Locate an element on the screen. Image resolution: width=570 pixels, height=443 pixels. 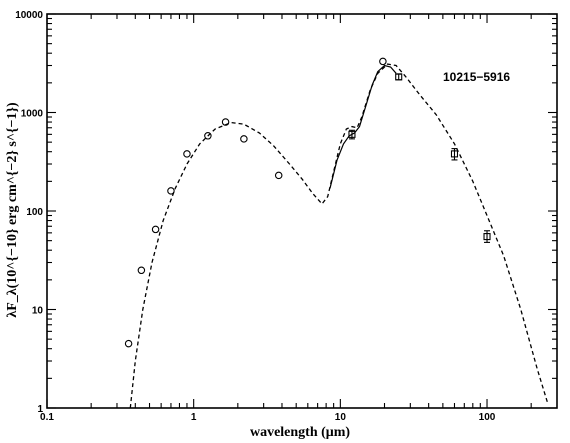
x-tick-label: 10 is located at coordinates (341, 417).